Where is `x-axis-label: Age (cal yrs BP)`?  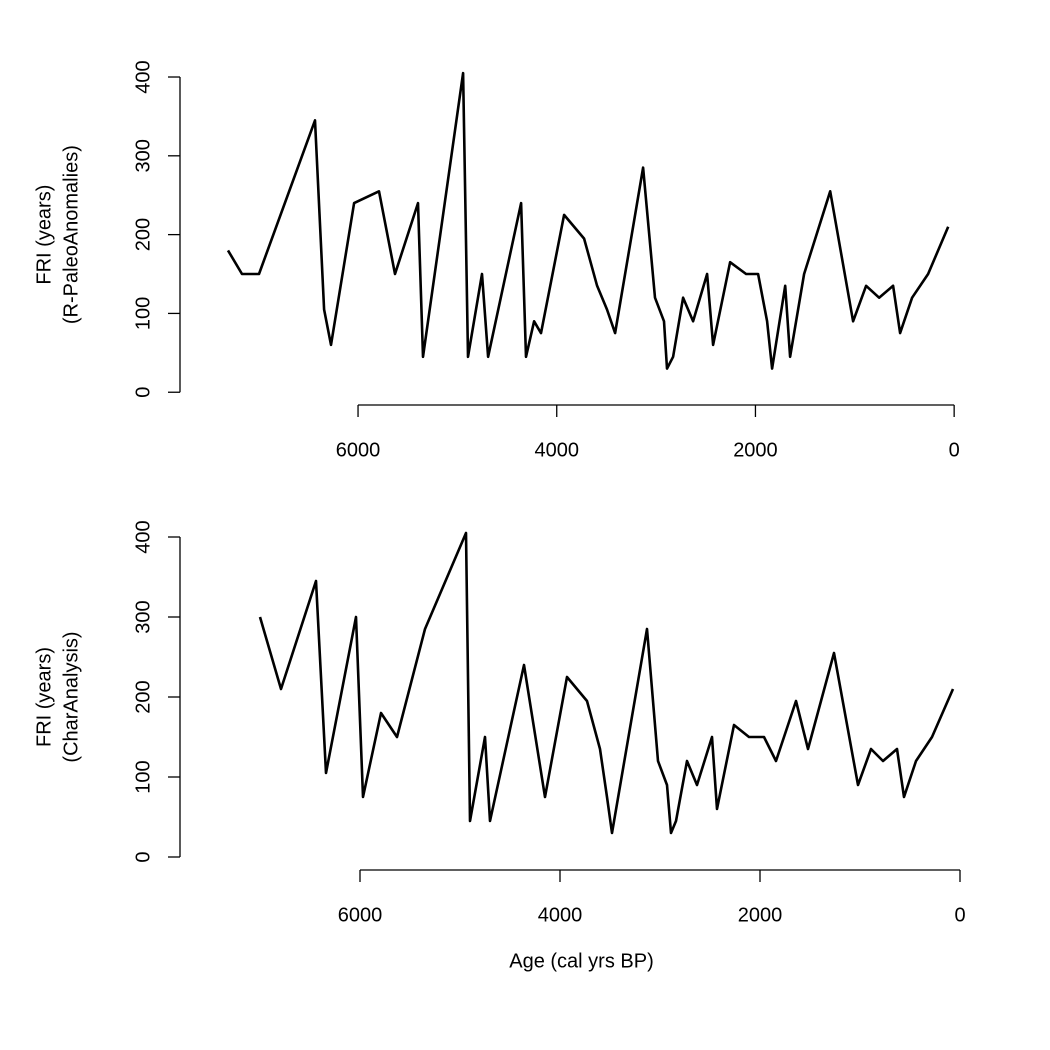
x-axis-label: Age (cal yrs BP) is located at coordinates (581, 961).